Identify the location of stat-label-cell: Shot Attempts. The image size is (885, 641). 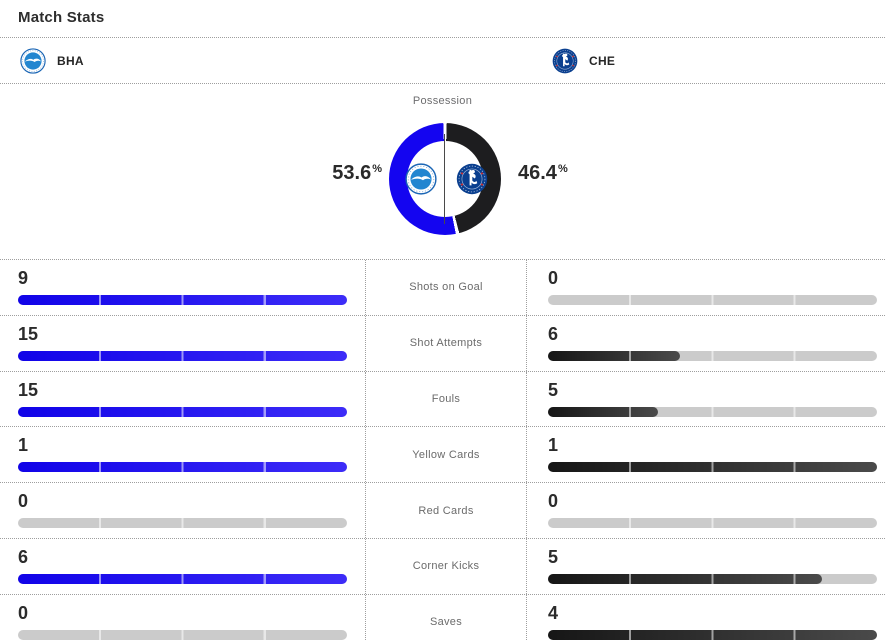
(446, 343).